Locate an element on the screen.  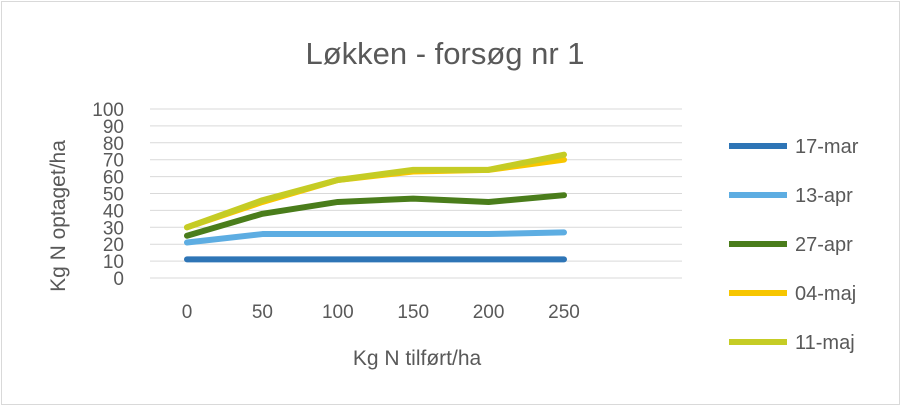
legend-label: 17-mar is located at coordinates (827, 147).